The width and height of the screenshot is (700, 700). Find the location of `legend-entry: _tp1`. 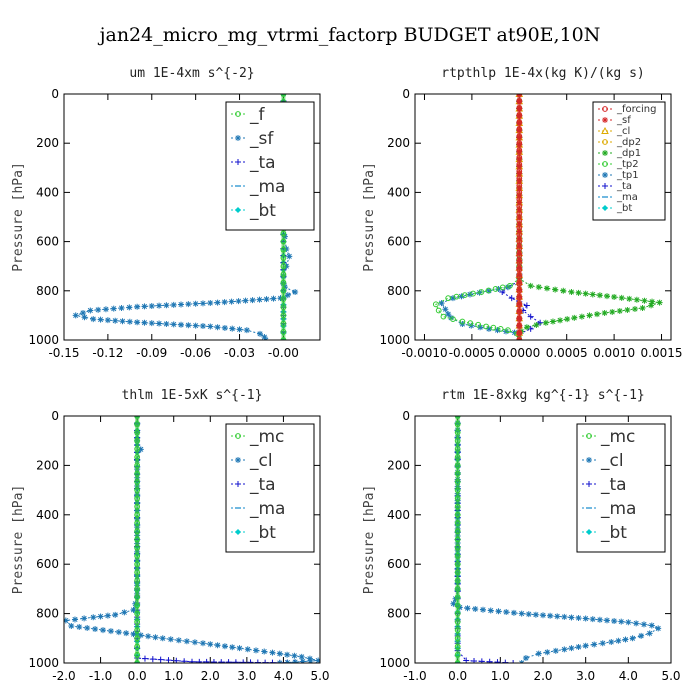

legend-entry: _tp1 is located at coordinates (618, 175).